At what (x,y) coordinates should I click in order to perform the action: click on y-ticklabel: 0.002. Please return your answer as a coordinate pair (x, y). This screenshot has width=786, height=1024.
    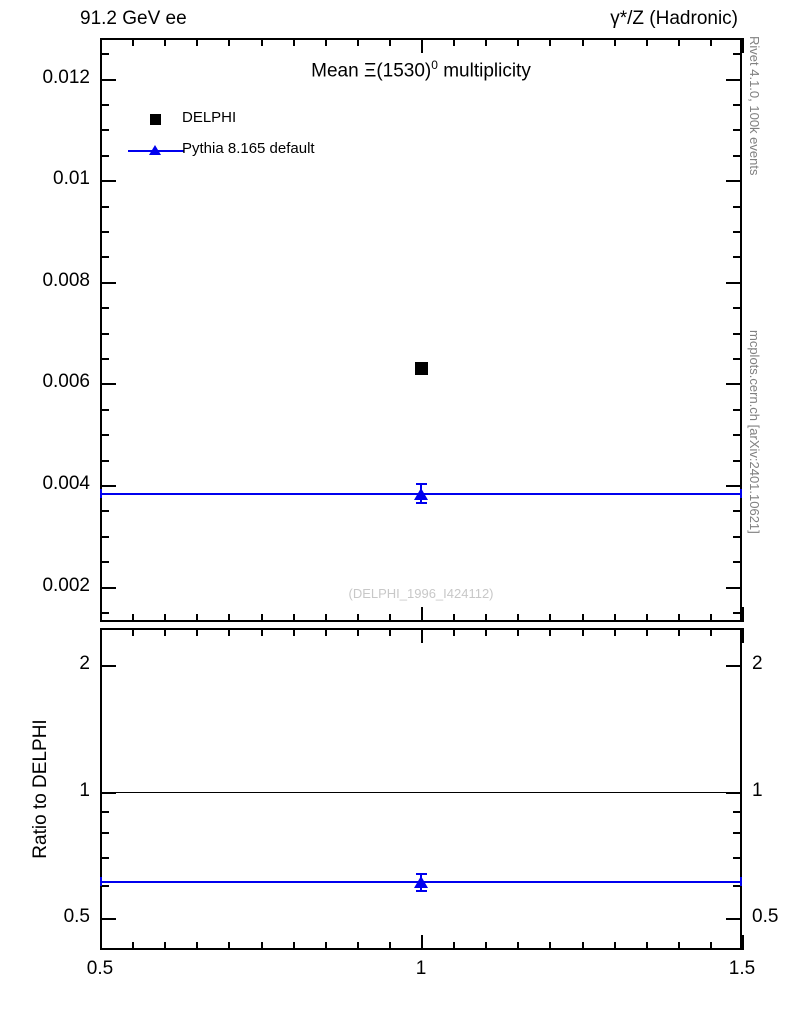
    Looking at the image, I should click on (66, 585).